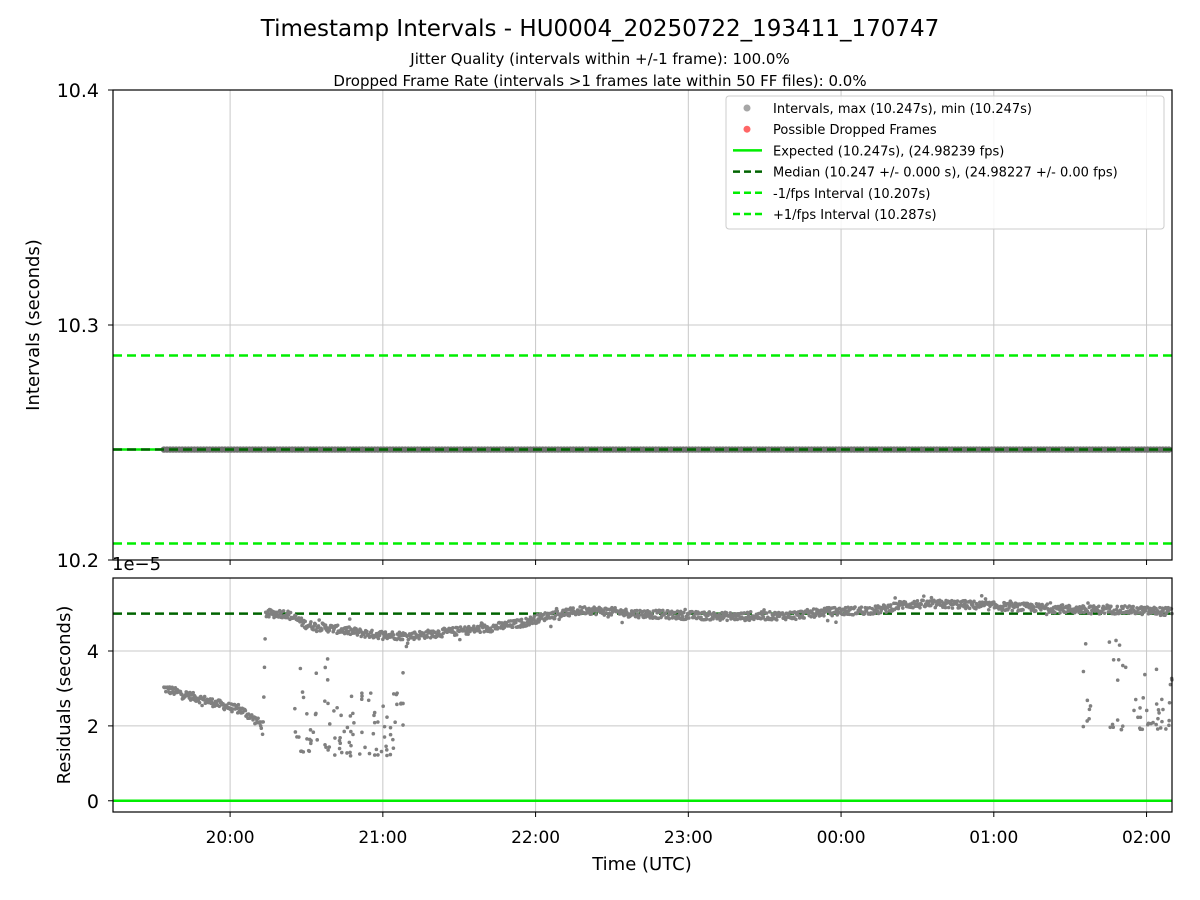  I want to click on legend-label: Possible Dropped Frames, so click(855, 130).